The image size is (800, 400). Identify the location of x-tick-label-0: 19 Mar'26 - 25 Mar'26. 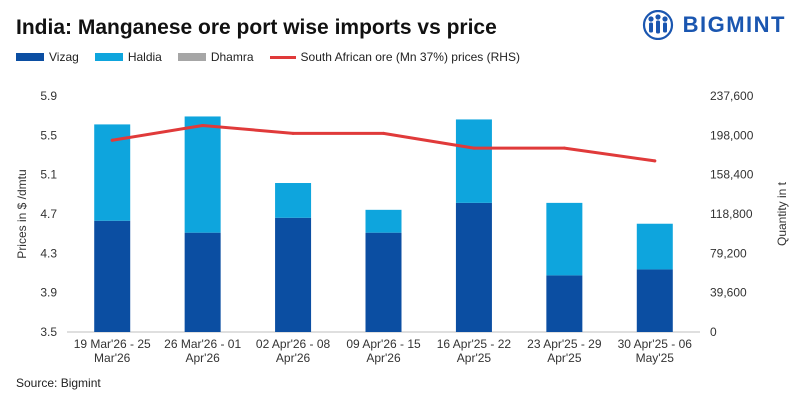
(112, 351).